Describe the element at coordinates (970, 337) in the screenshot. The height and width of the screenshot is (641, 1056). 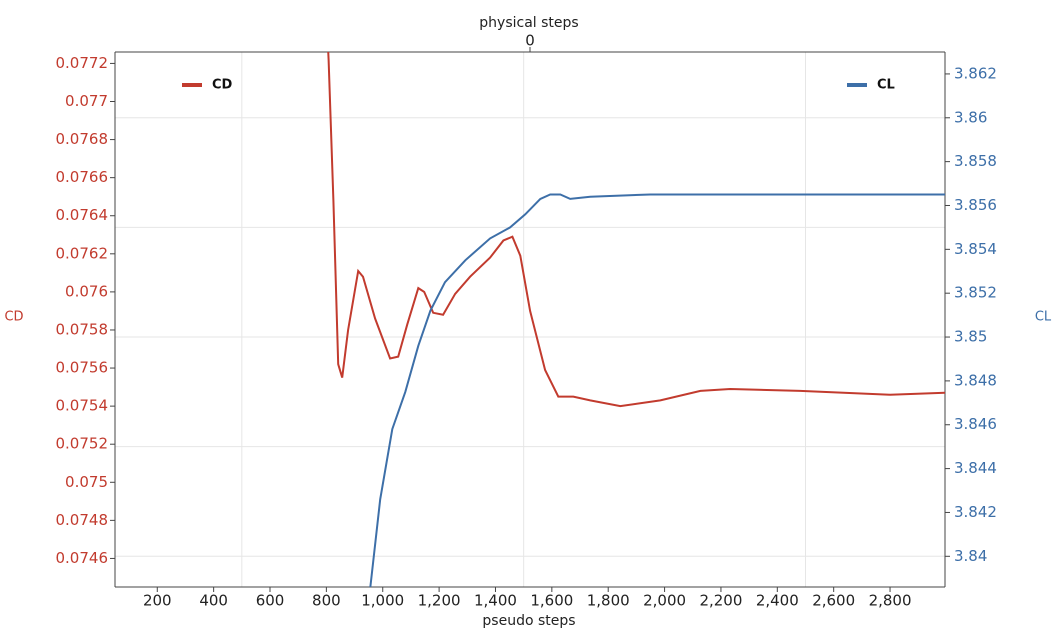
I see `y2-tick-label: 3.85` at that location.